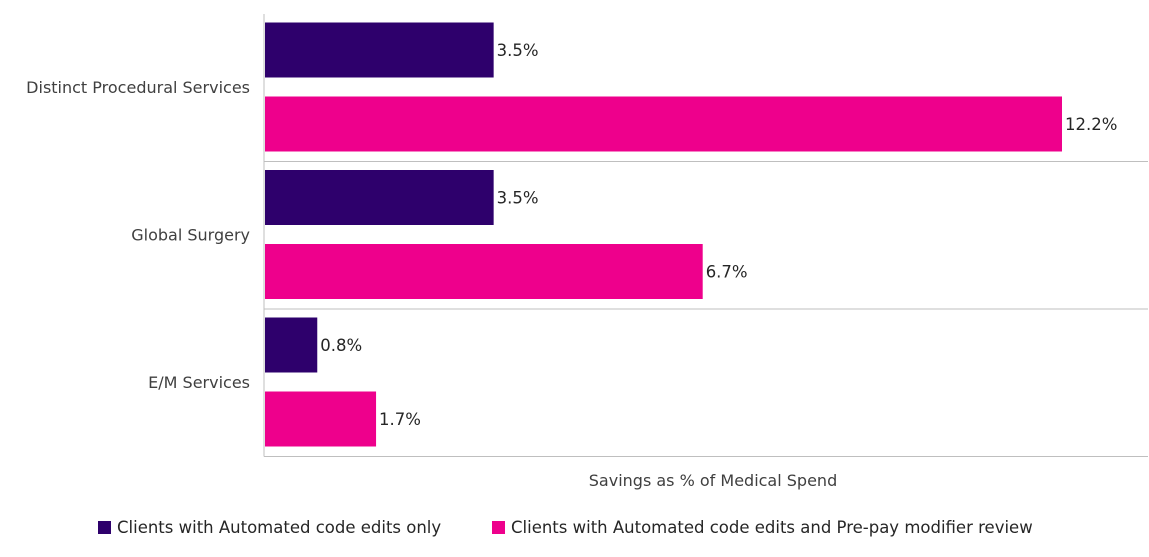 The height and width of the screenshot is (557, 1149). I want to click on category-label: Global Surgery, so click(190, 234).